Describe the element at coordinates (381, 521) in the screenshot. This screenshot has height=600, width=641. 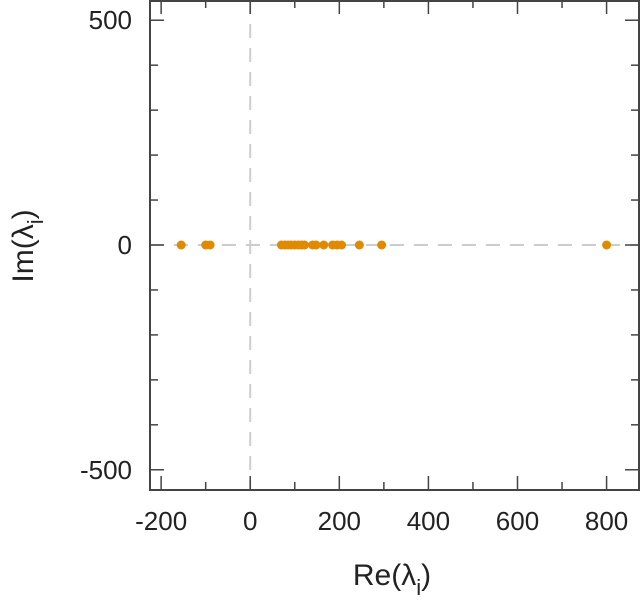
I see `x-tick-labels: -200 0 200 400 600 800` at that location.